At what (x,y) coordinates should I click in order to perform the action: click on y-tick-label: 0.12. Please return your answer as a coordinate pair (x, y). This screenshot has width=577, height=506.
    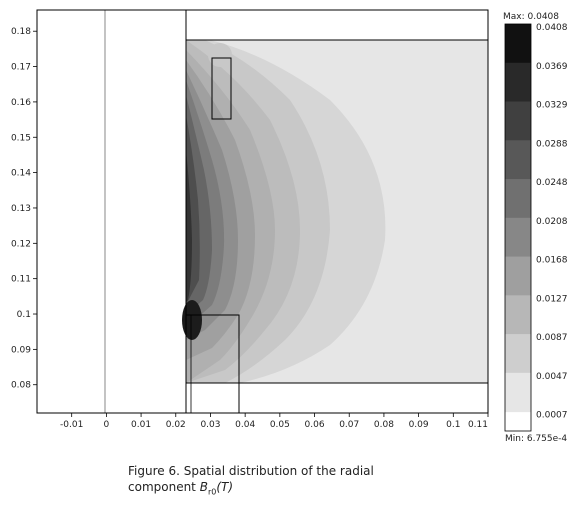
    Looking at the image, I should click on (21, 244).